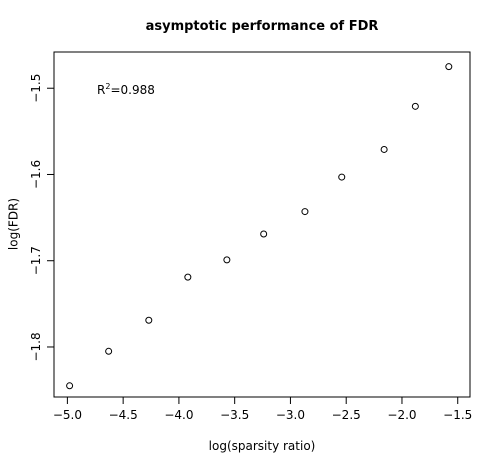  What do you see at coordinates (234, 415) in the screenshot?
I see `x-tick-label: −3.5` at bounding box center [234, 415].